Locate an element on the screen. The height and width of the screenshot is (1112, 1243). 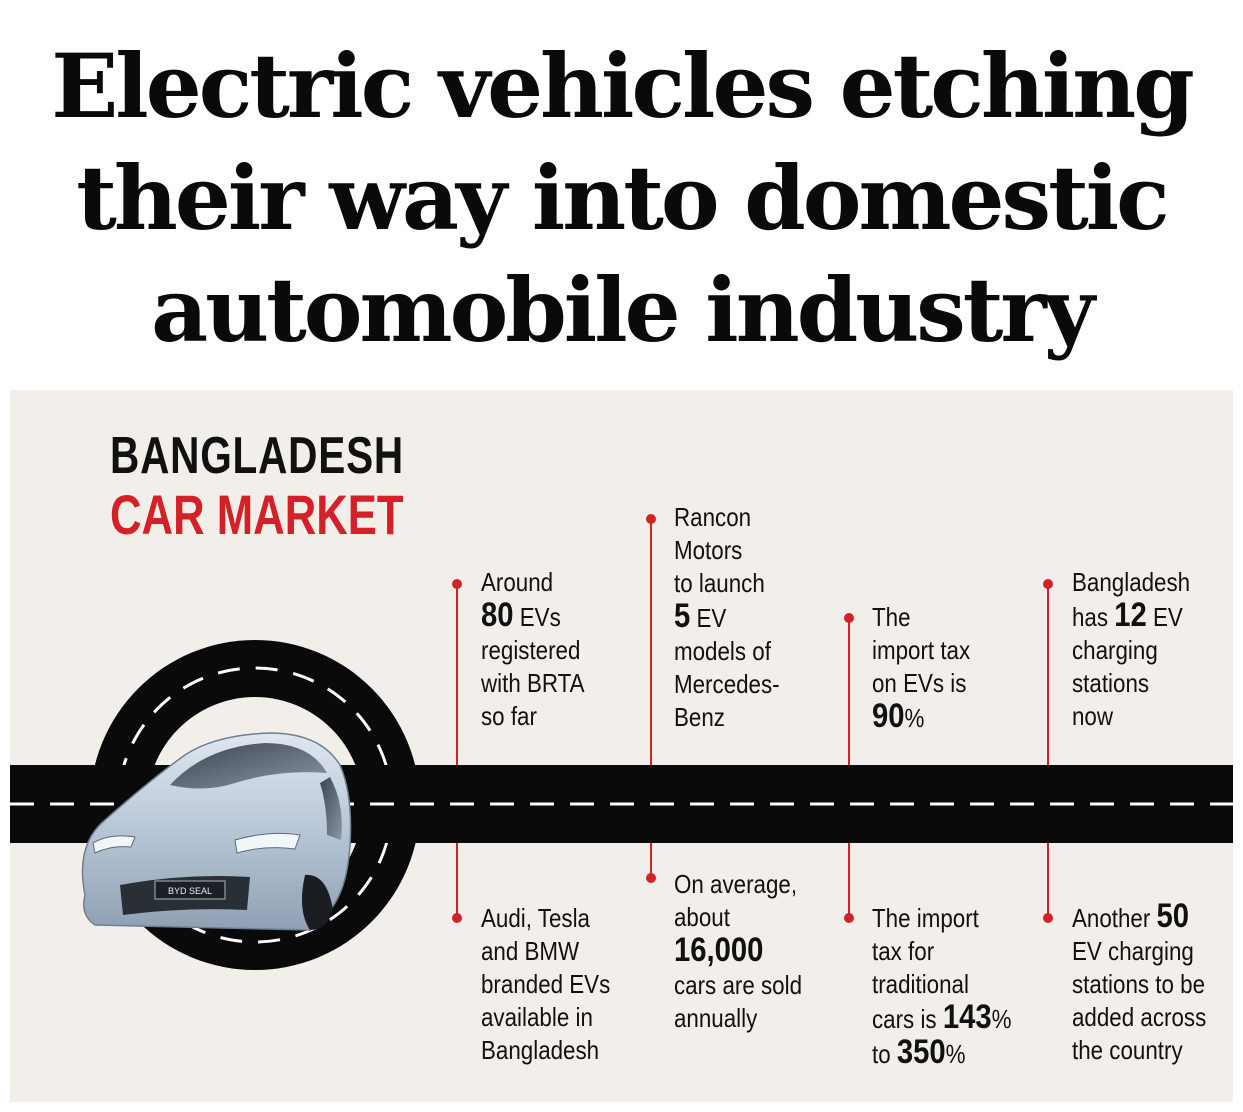
market-title: BANGLADESH CAR MARKET is located at coordinates (298, 487).